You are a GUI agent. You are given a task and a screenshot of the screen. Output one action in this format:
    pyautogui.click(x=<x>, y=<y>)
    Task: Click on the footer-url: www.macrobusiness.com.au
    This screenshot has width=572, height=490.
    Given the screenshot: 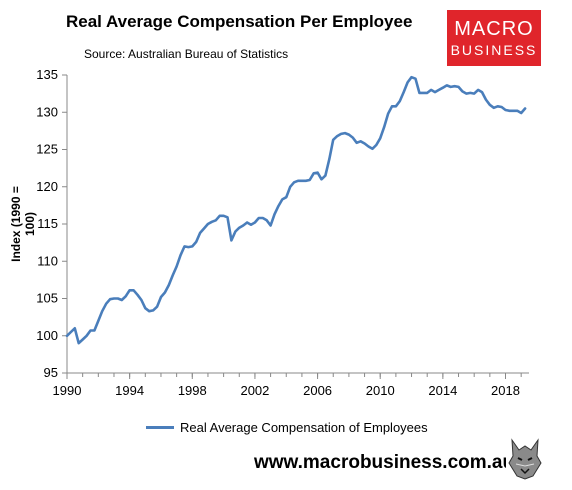 What is the action you would take?
    pyautogui.click(x=384, y=462)
    